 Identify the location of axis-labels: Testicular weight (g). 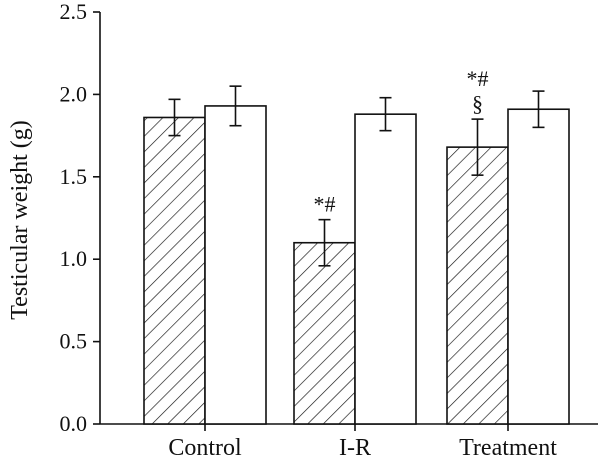
(20, 220).